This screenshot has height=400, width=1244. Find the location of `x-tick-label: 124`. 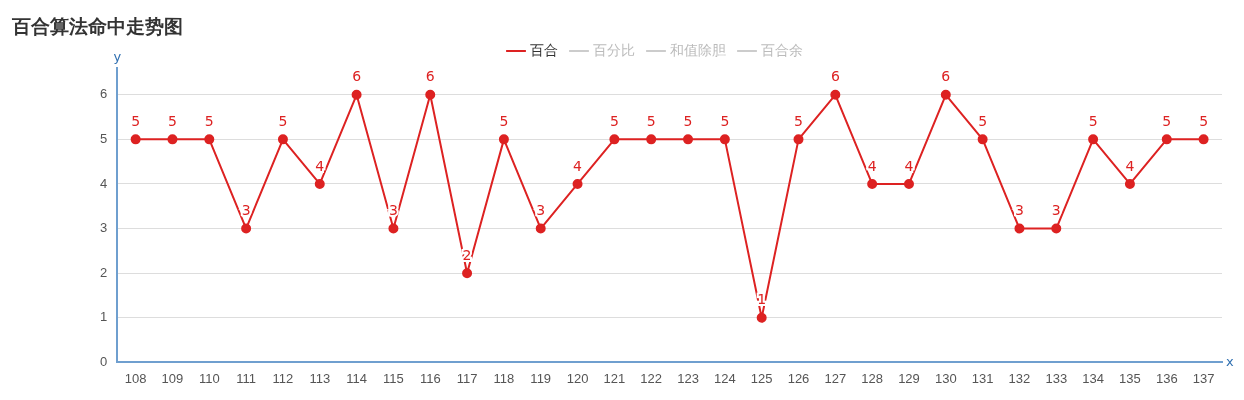

x-tick-label: 124 is located at coordinates (725, 378).